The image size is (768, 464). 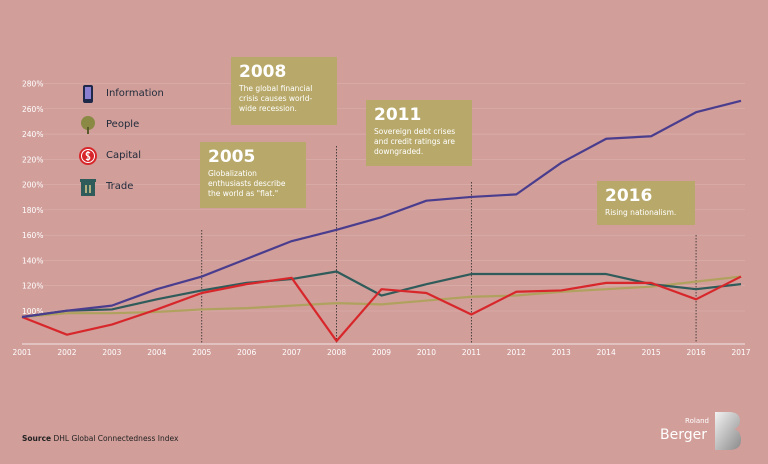 I want to click on y-tick-label: 200%, so click(x=32, y=185).